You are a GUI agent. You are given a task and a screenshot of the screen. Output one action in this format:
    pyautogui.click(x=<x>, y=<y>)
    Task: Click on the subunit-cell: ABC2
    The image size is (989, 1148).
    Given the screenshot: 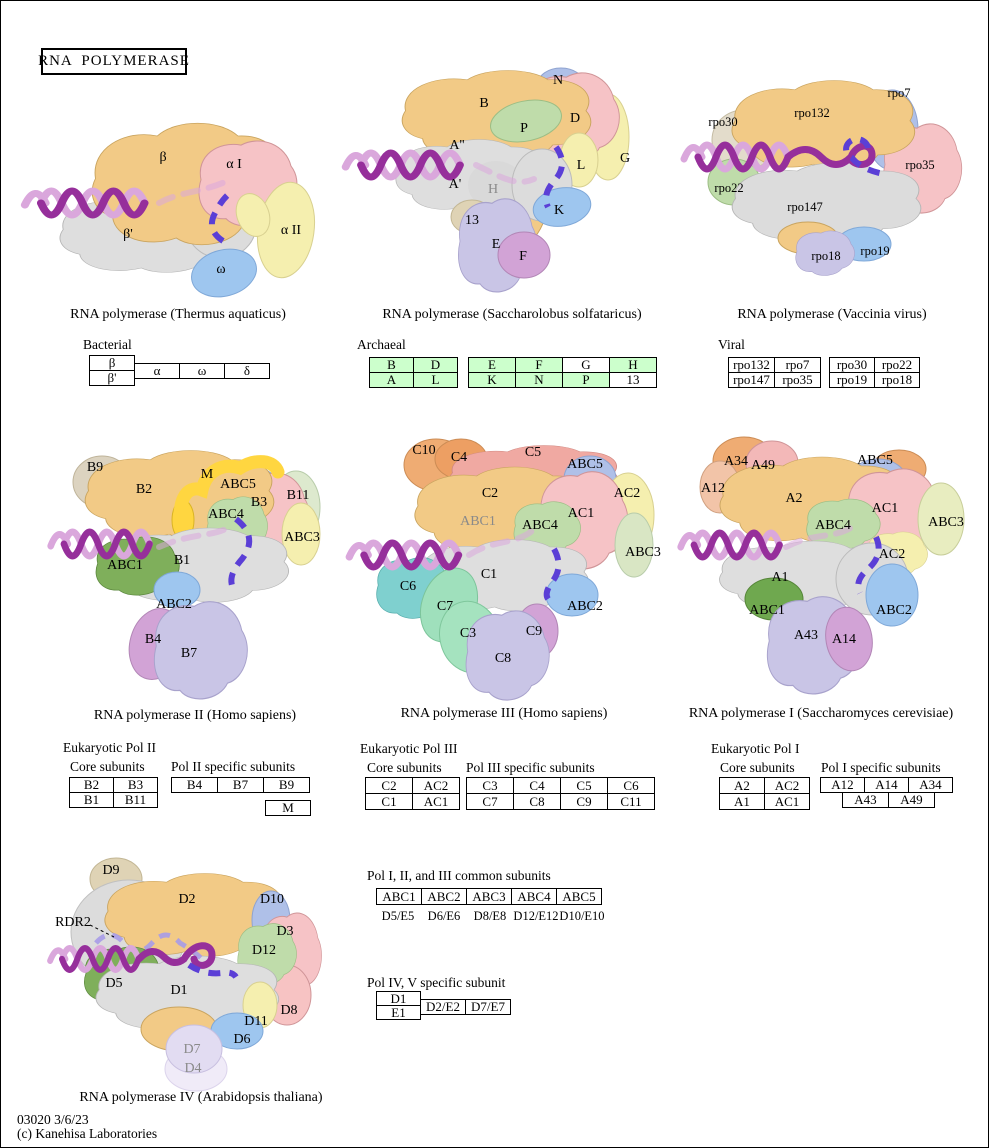 What is the action you would take?
    pyautogui.click(x=444, y=896)
    